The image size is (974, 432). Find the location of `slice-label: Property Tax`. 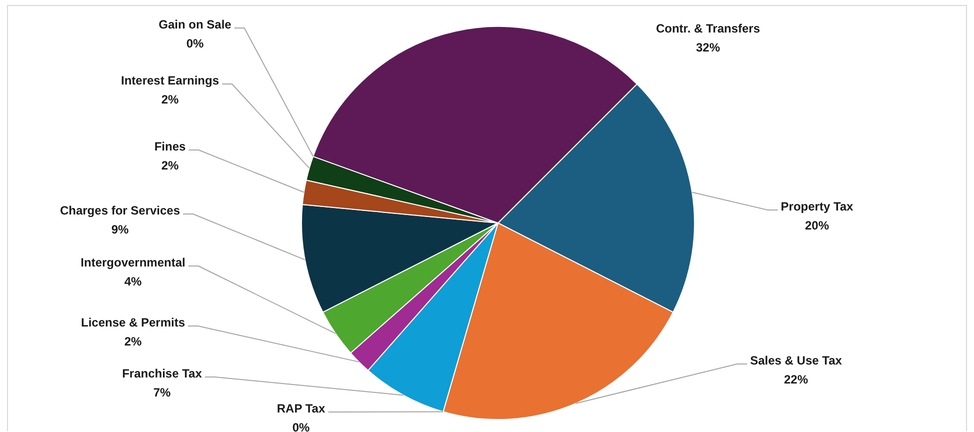

slice-label: Property Tax is located at coordinates (817, 206).